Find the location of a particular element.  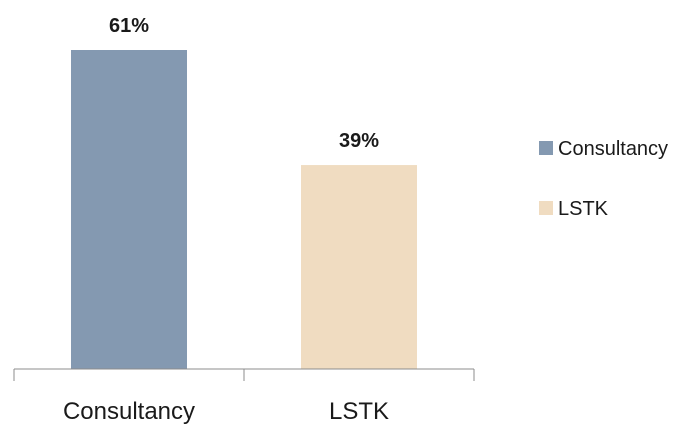

legend-label: Consultancy is located at coordinates (613, 149).